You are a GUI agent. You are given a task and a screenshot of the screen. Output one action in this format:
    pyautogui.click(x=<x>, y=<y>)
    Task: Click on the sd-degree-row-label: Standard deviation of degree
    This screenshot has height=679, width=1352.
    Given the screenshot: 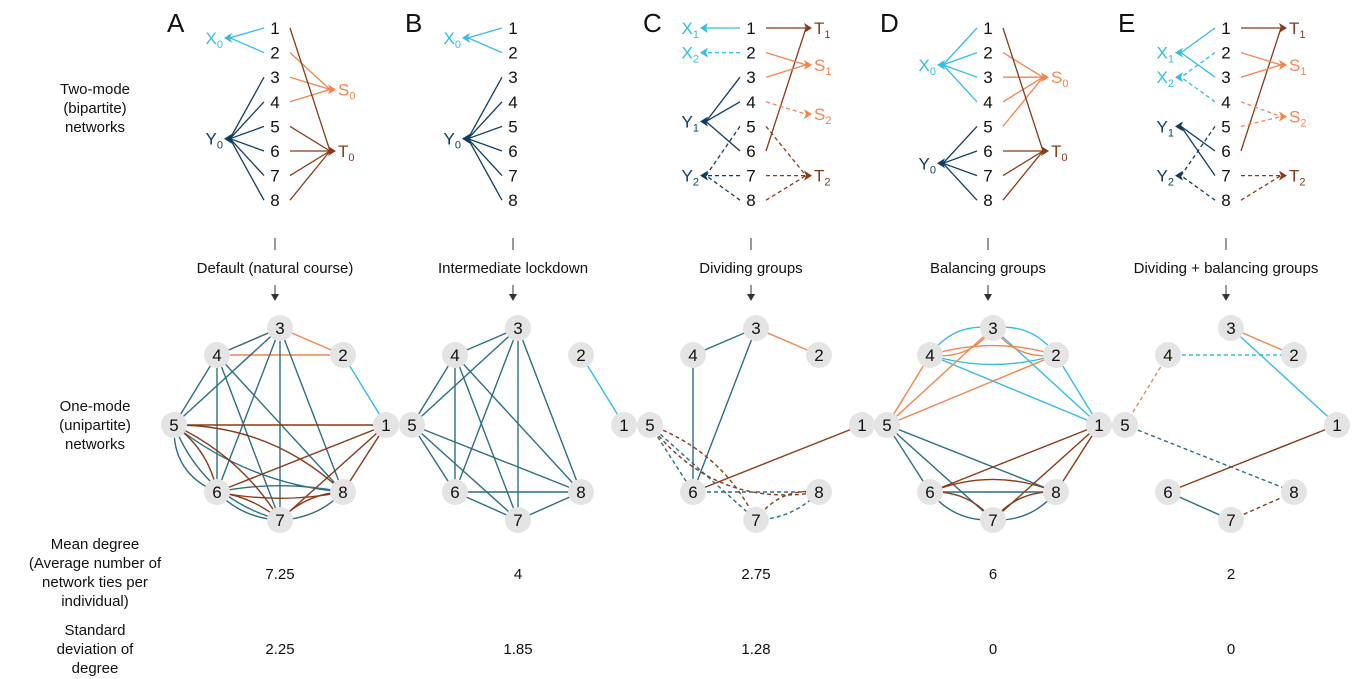 What is the action you would take?
    pyautogui.click(x=95, y=649)
    